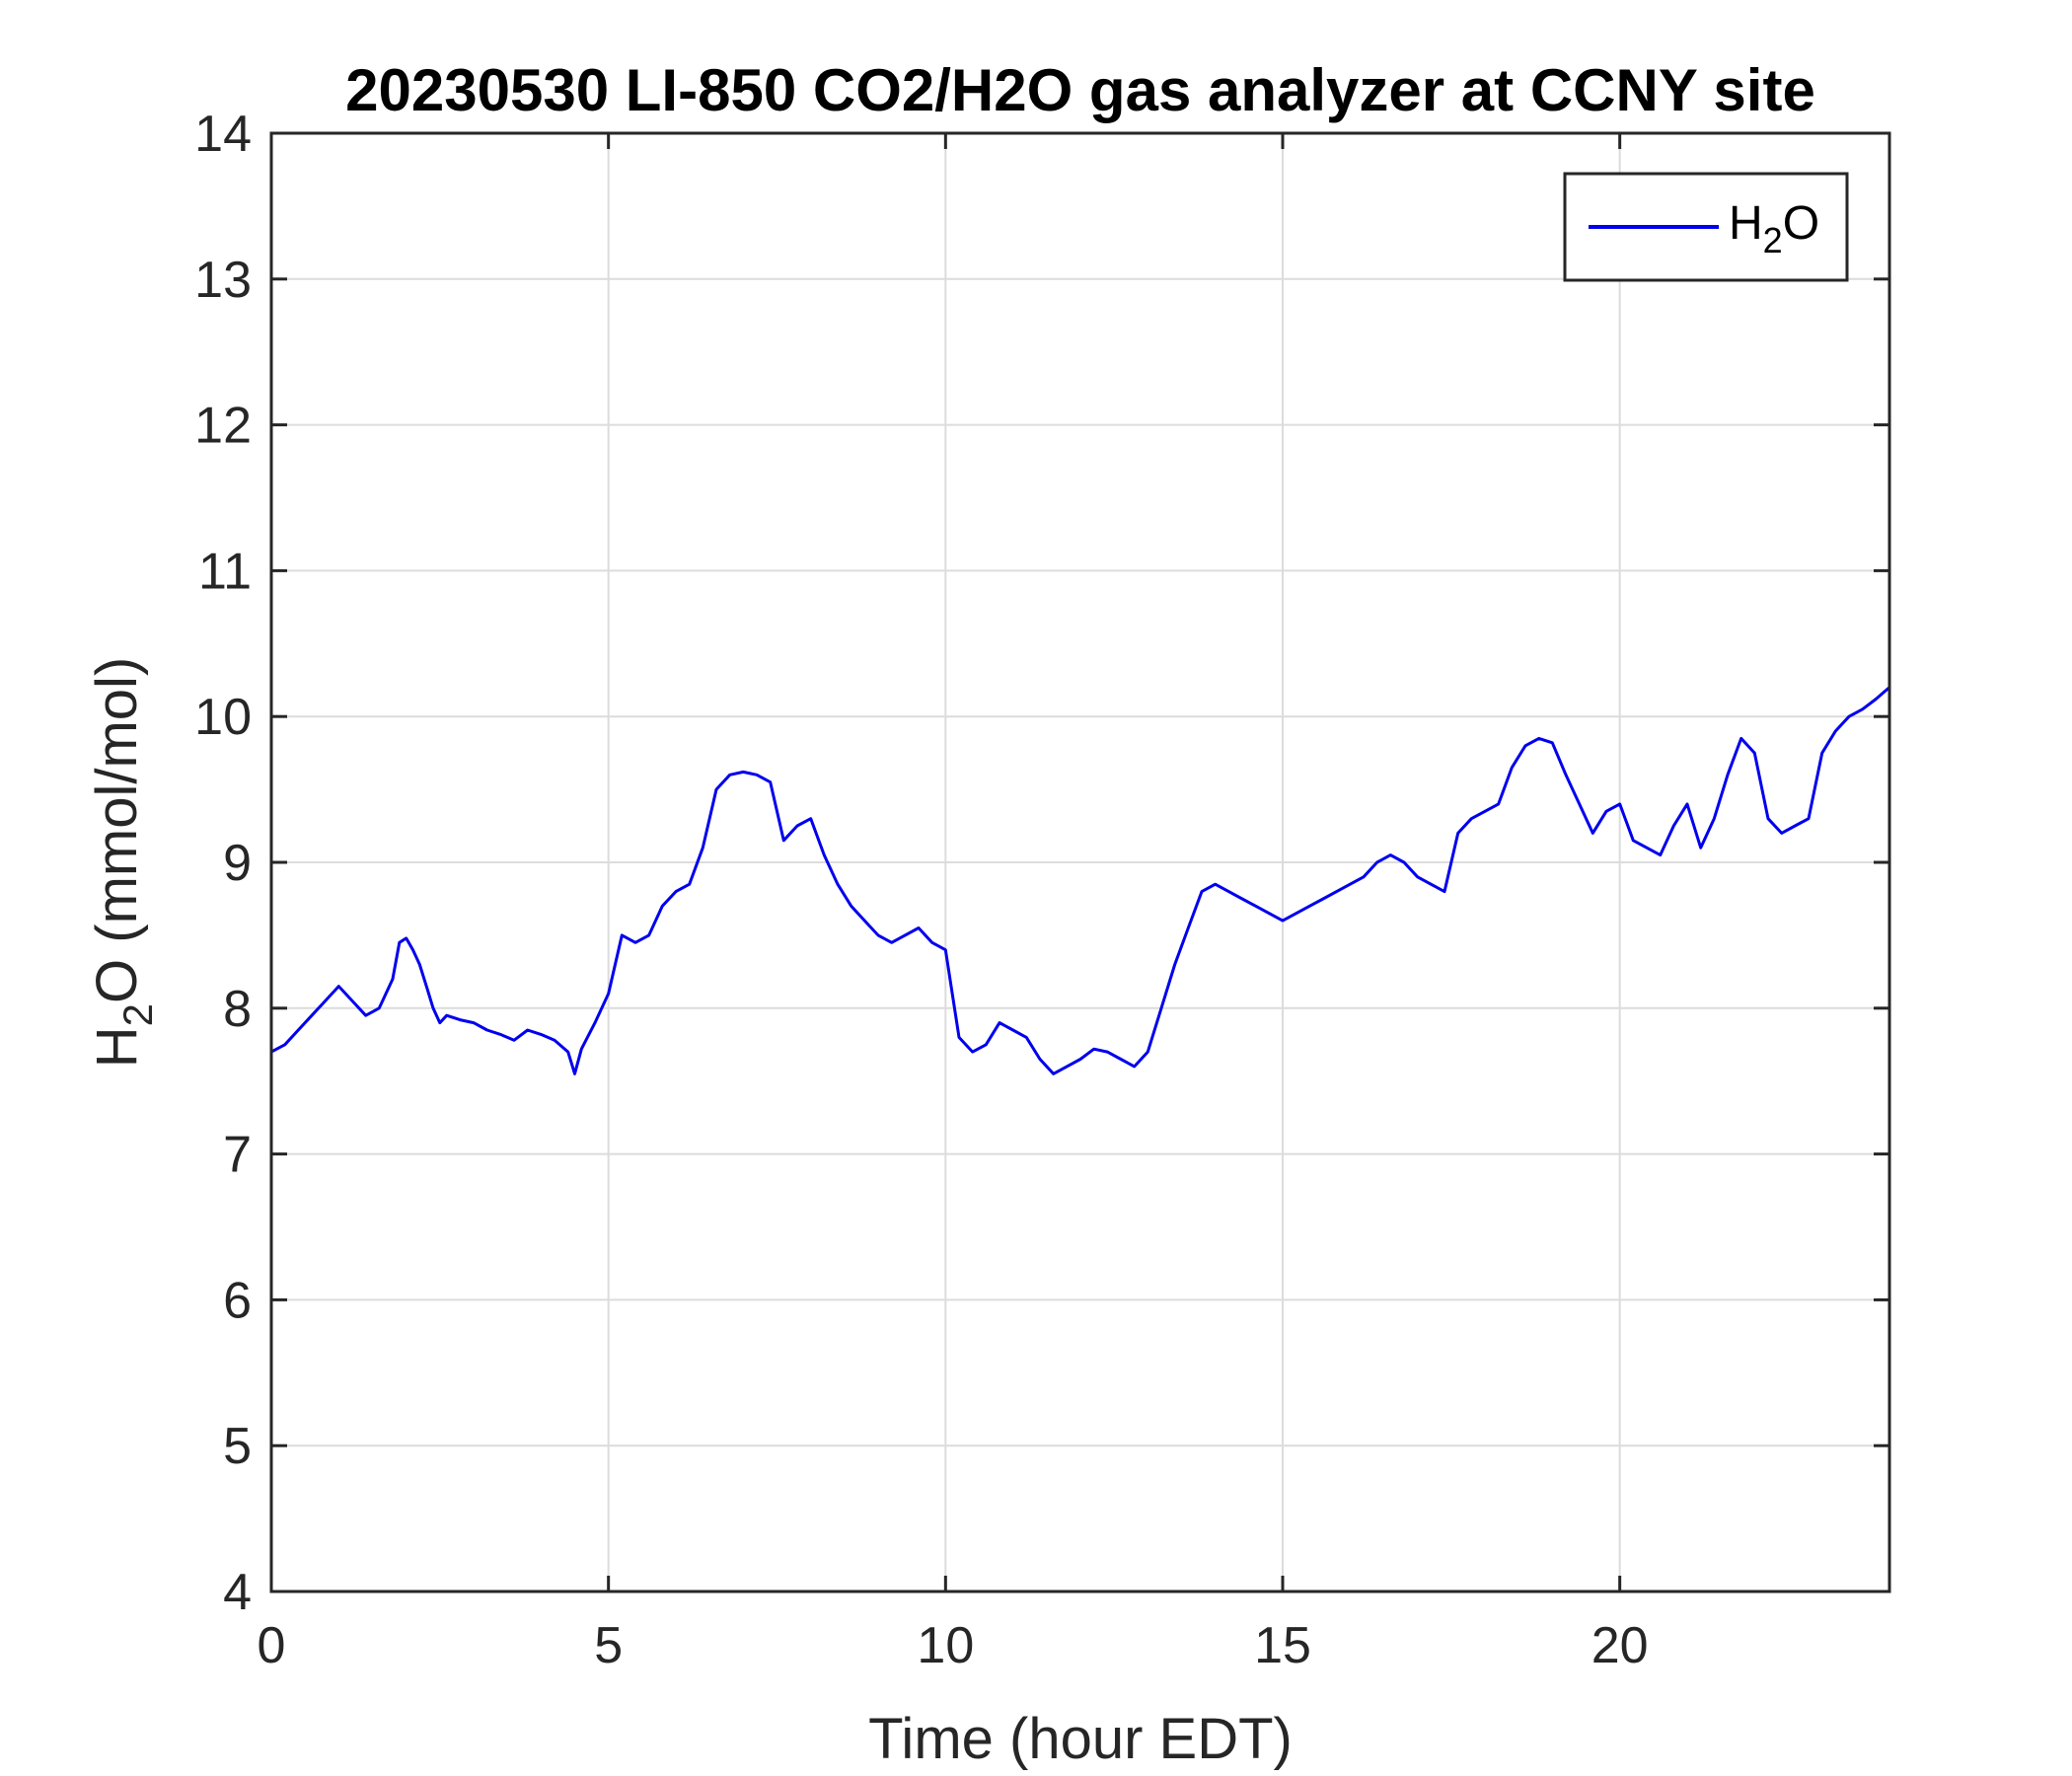 Image resolution: width=2072 pixels, height=1776 pixels. What do you see at coordinates (117, 830) in the screenshot?
I see `y-axis-label-rest: O (mmol/mol)` at bounding box center [117, 830].